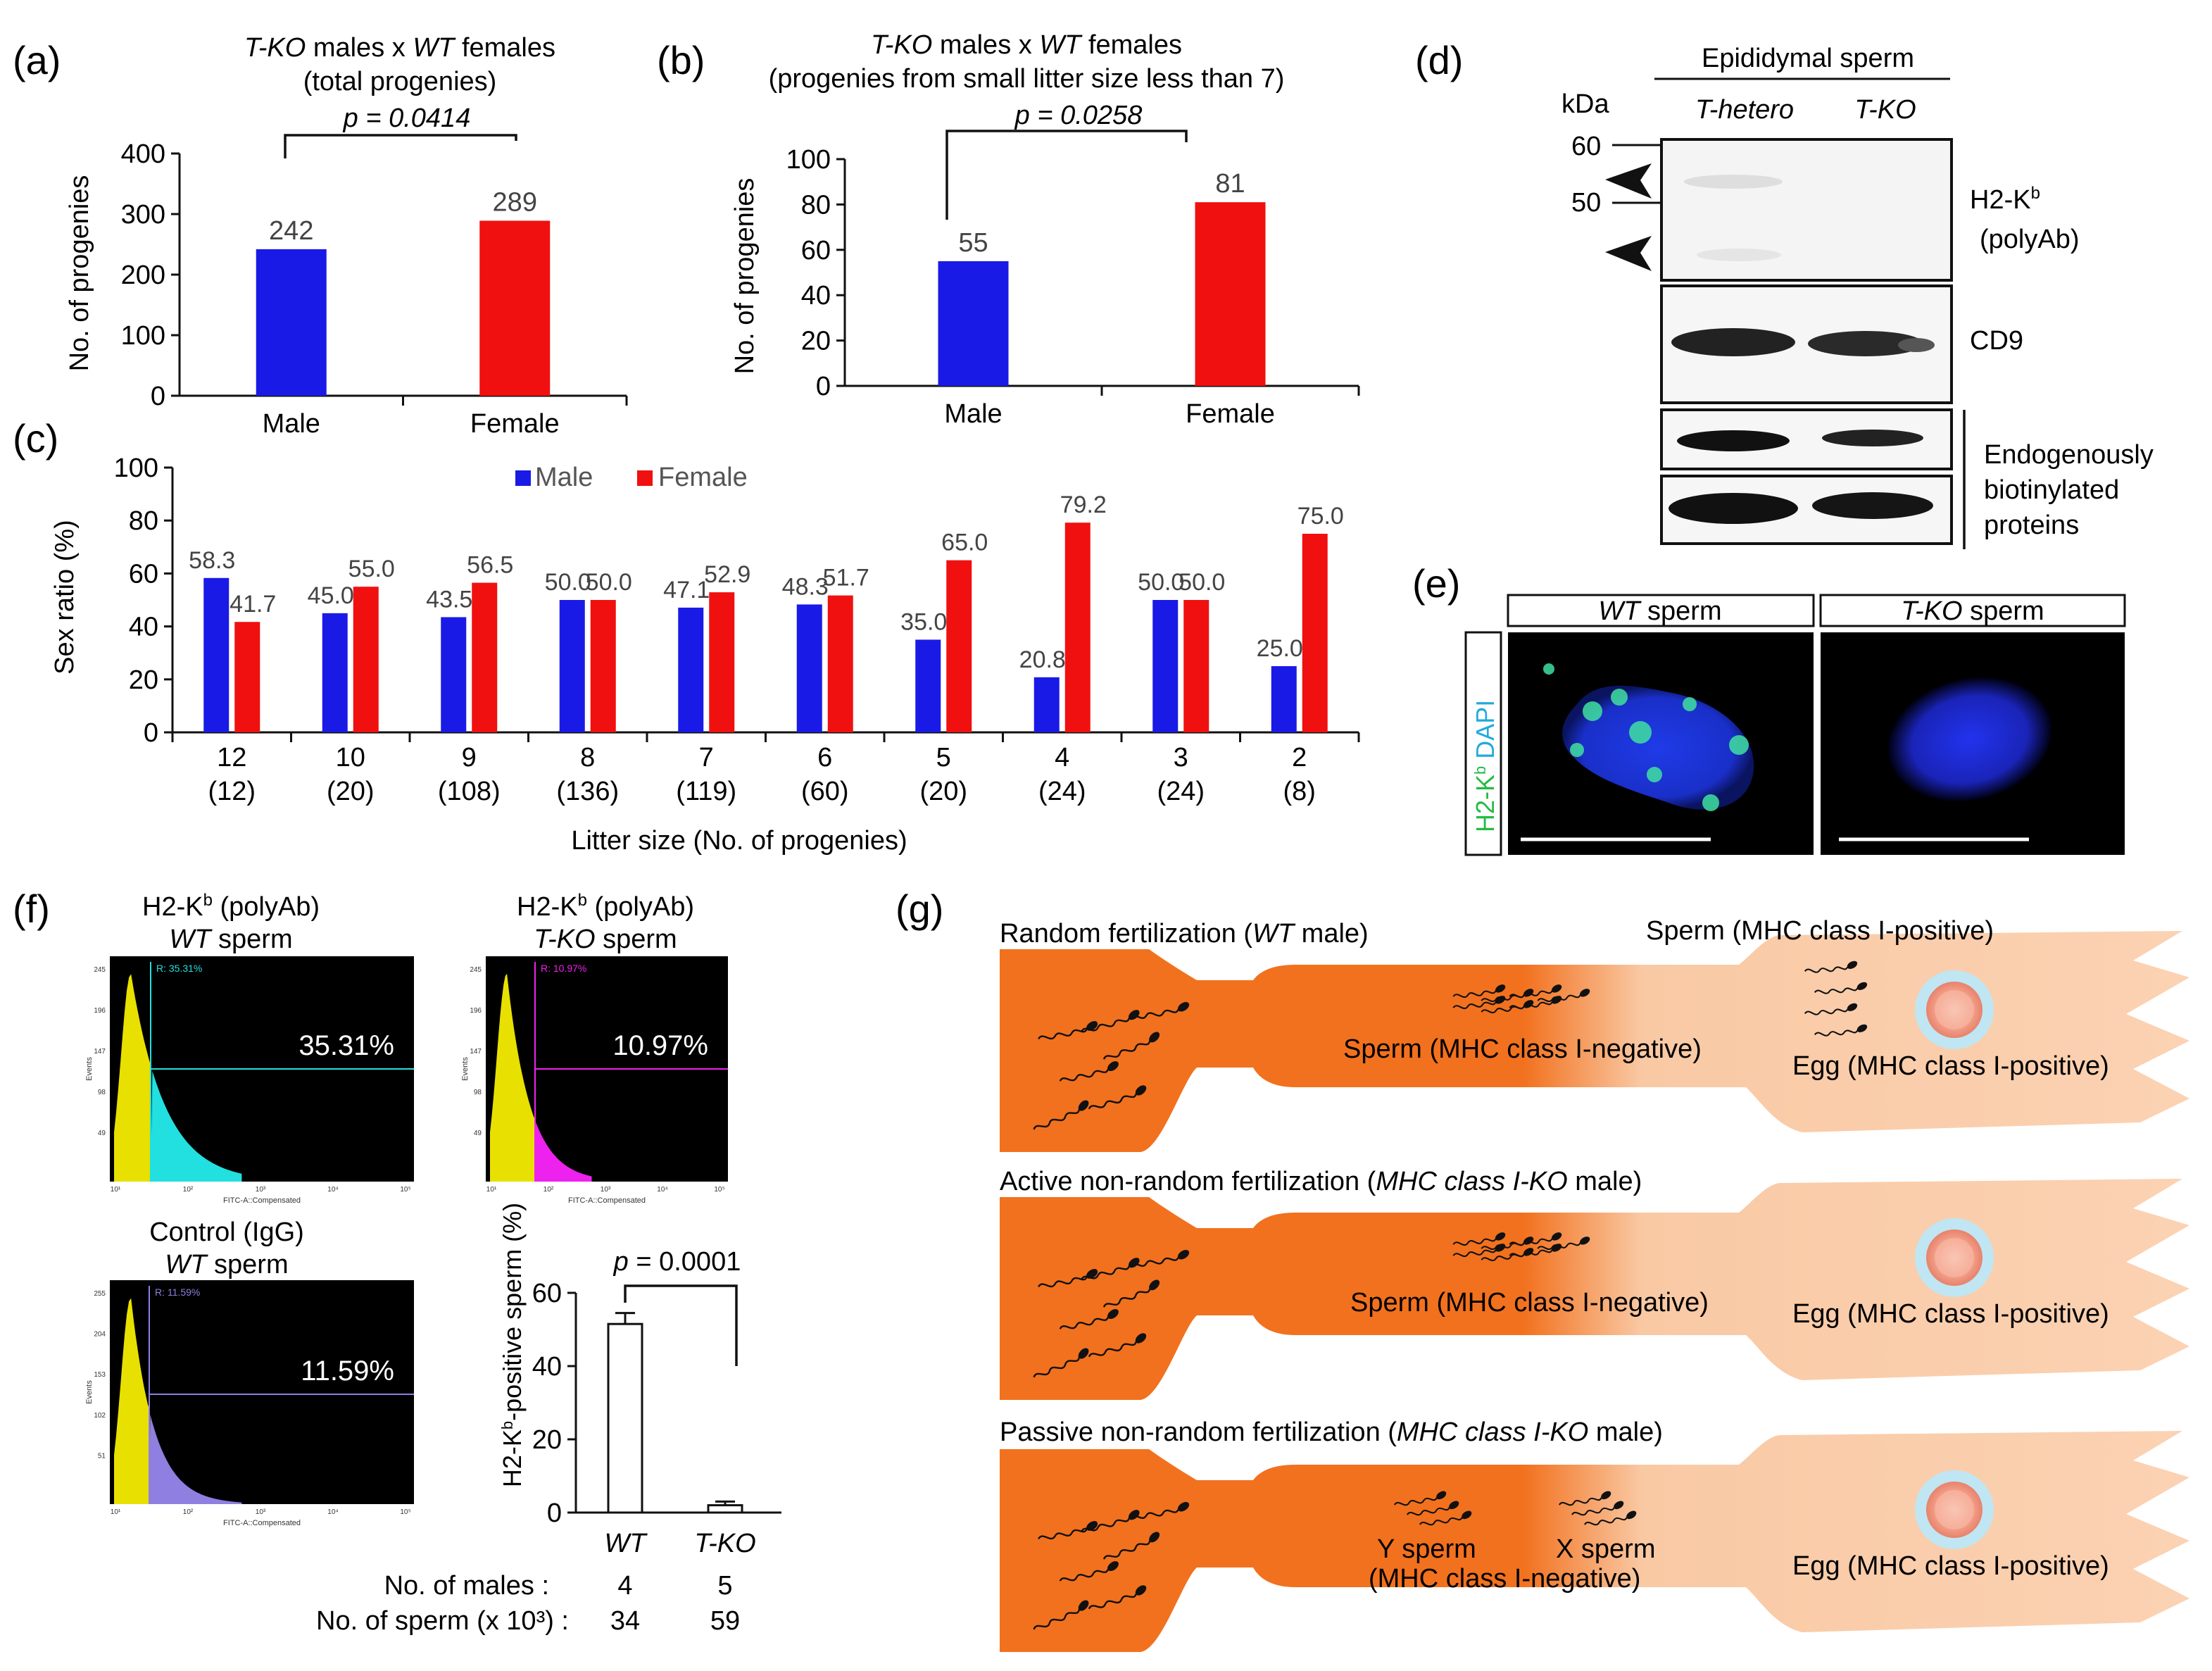 This screenshot has width=2212, height=1671. Describe the element at coordinates (846, 578) in the screenshot. I see `bar-value-label: 51.7` at that location.